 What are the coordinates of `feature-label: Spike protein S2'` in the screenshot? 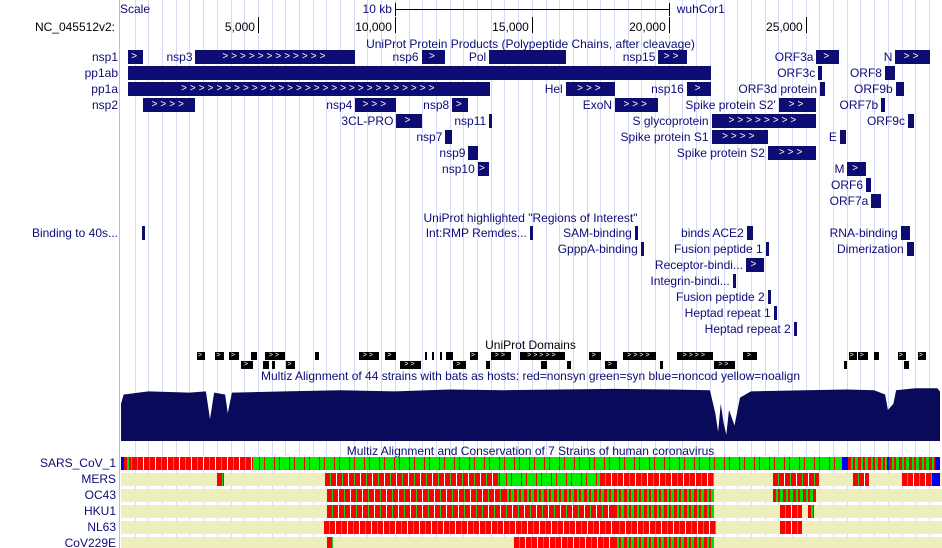 It's located at (730, 105).